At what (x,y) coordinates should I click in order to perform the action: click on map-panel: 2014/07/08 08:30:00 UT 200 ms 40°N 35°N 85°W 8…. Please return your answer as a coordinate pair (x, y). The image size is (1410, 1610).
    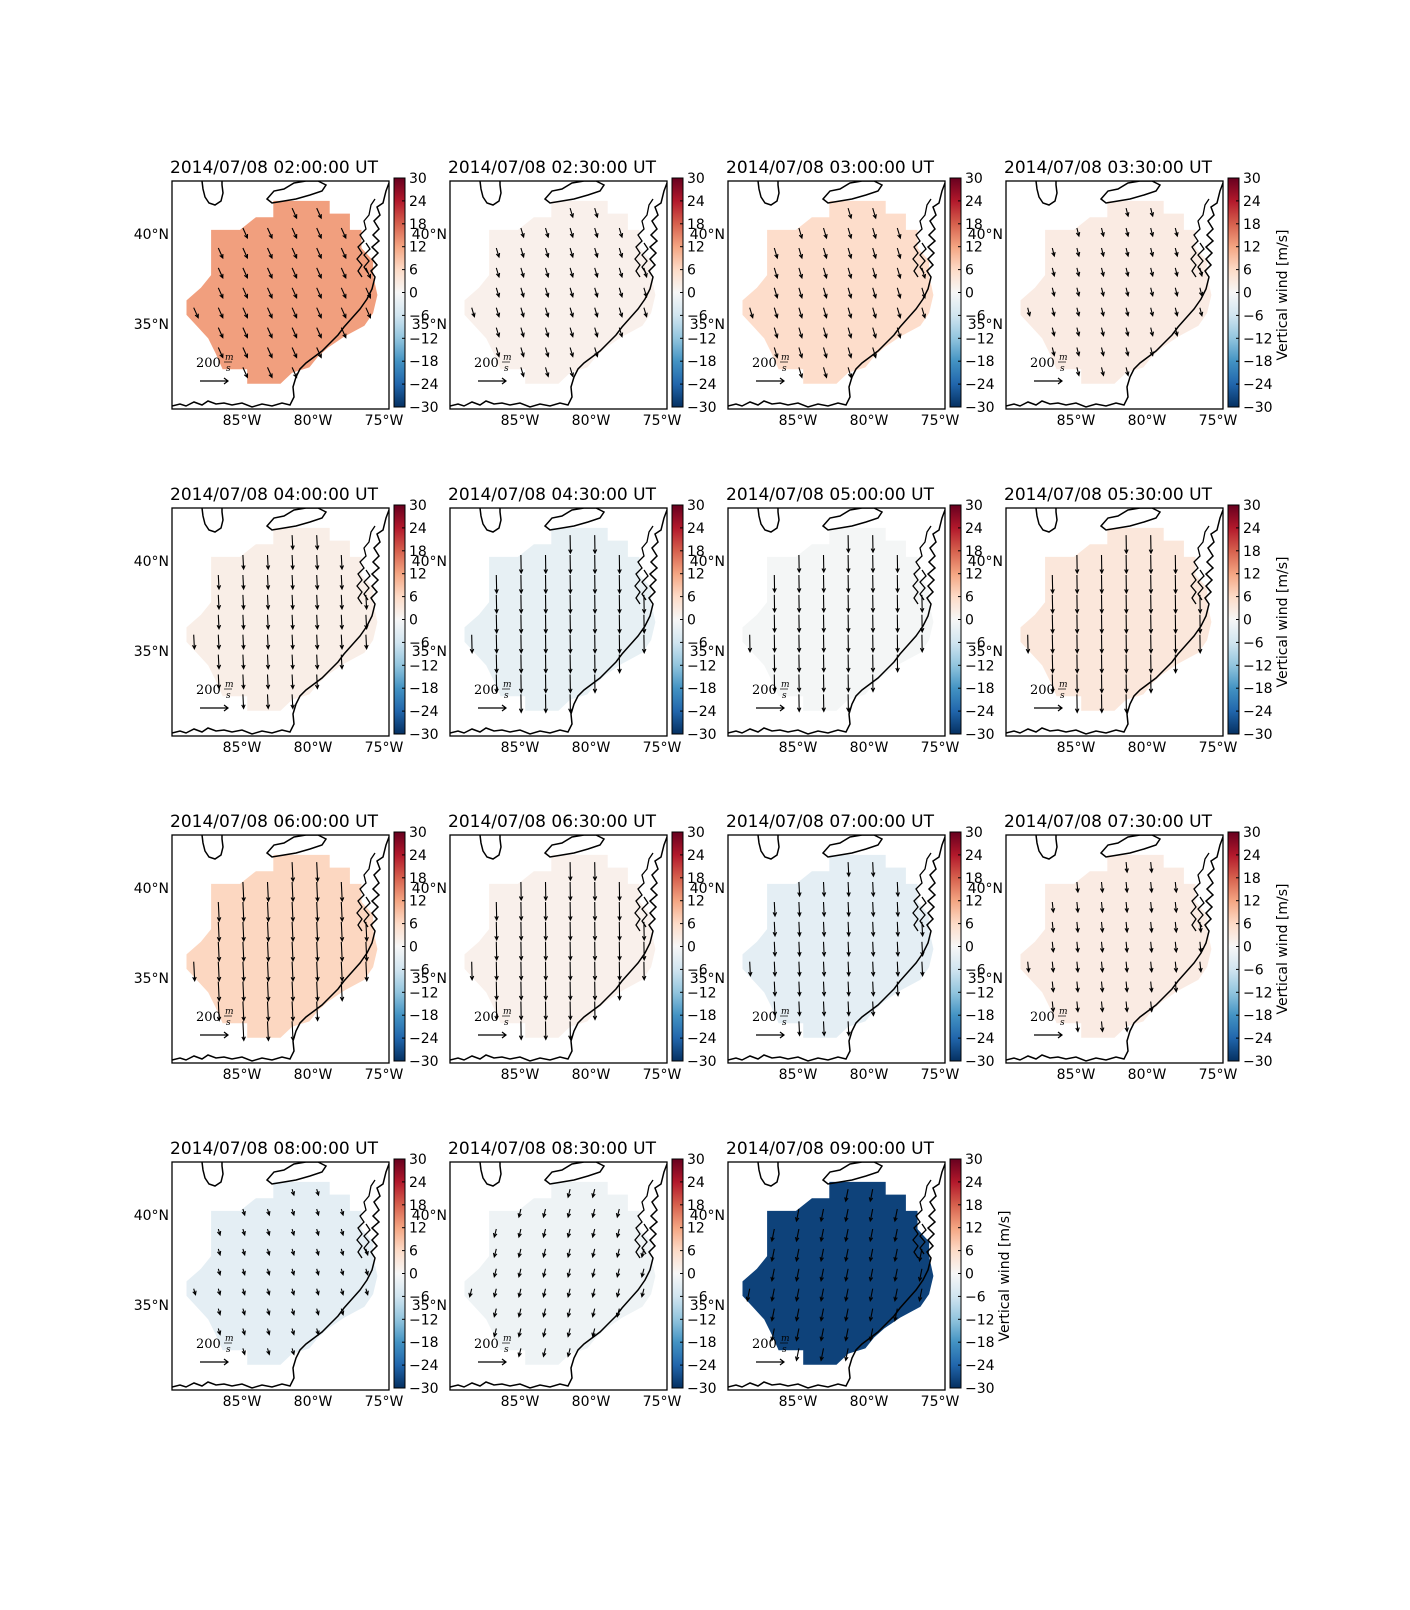
    Looking at the image, I should click on (564, 1274).